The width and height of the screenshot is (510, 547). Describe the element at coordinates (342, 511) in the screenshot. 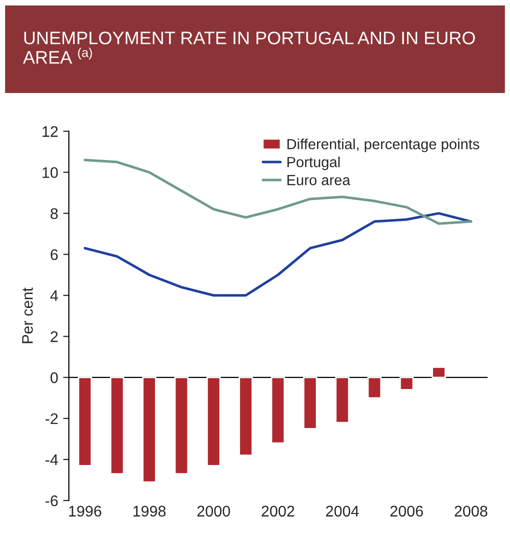

I see `x-tick-label: 2004` at that location.